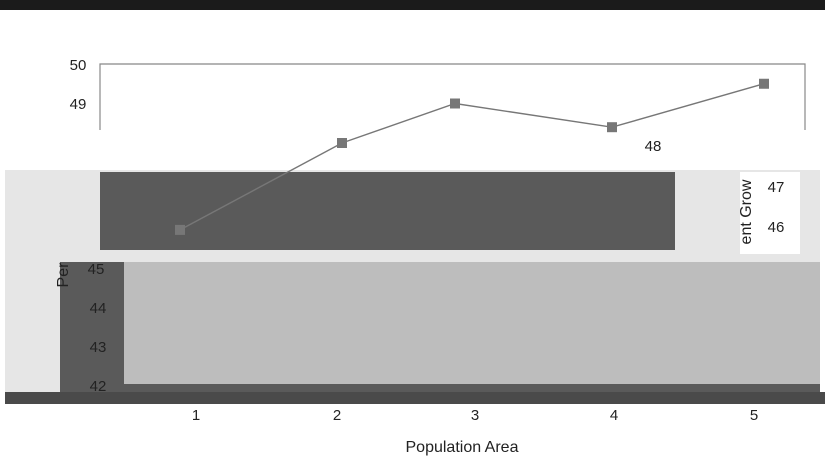 The width and height of the screenshot is (825, 459). What do you see at coordinates (387, 211) in the screenshot?
I see `dark-band-artifact` at bounding box center [387, 211].